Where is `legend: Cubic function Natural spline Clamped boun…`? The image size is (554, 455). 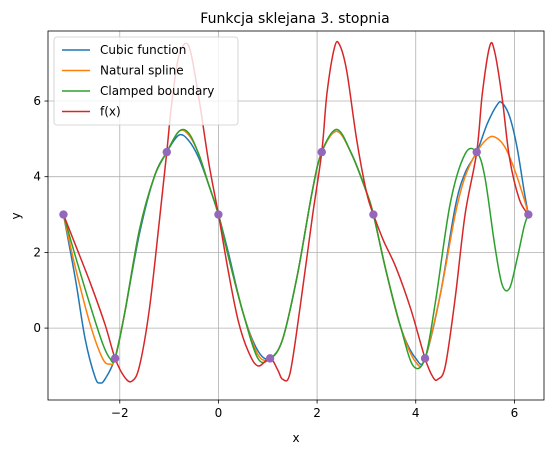
legend: Cubic function Natural spline Clamped boun… is located at coordinates (146, 81).